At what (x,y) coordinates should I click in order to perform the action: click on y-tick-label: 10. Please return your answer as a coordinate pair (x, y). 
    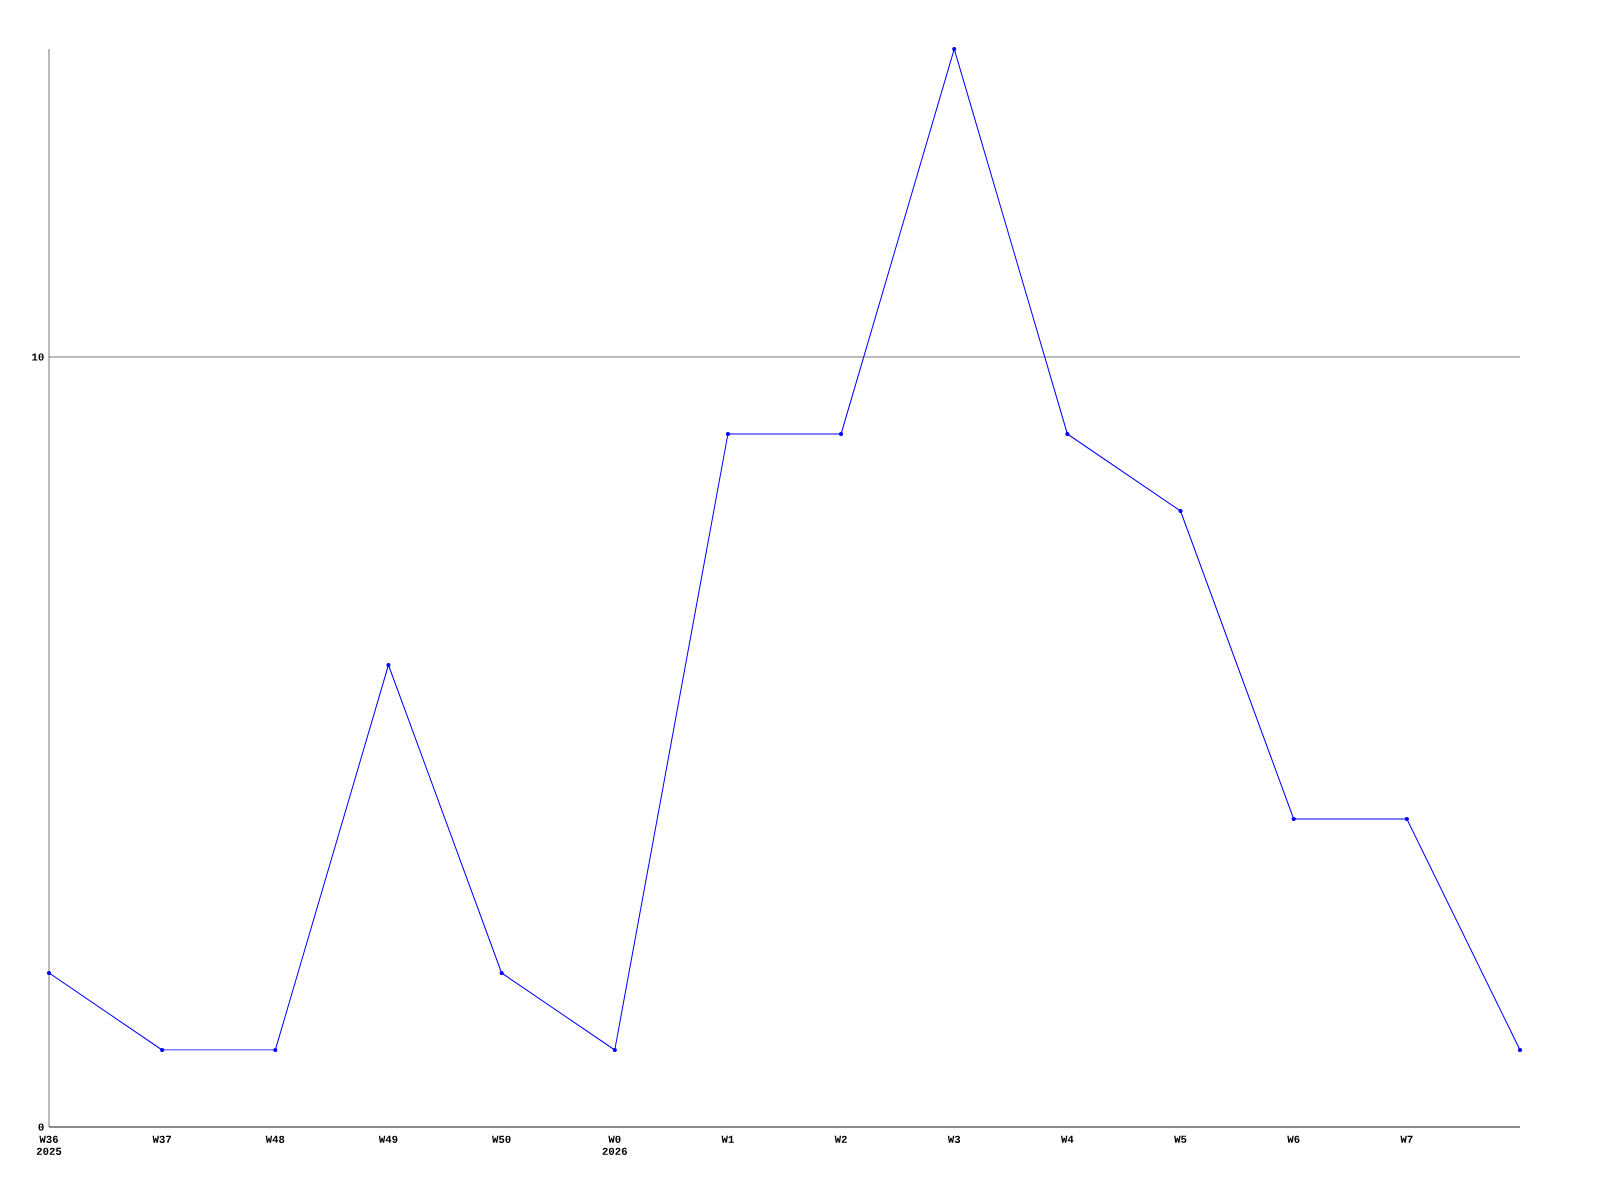
    Looking at the image, I should click on (38, 357).